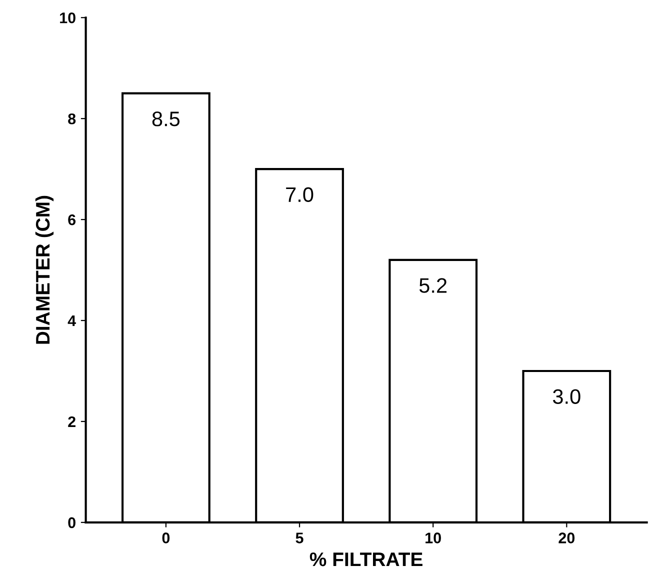  Describe the element at coordinates (433, 285) in the screenshot. I see `data-label: 5.2` at that location.